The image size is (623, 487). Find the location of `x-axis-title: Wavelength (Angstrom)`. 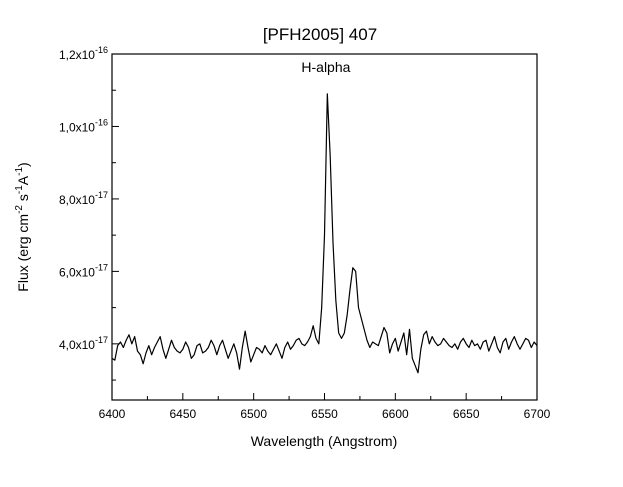

x-axis-title: Wavelength (Angstrom) is located at coordinates (324, 441).